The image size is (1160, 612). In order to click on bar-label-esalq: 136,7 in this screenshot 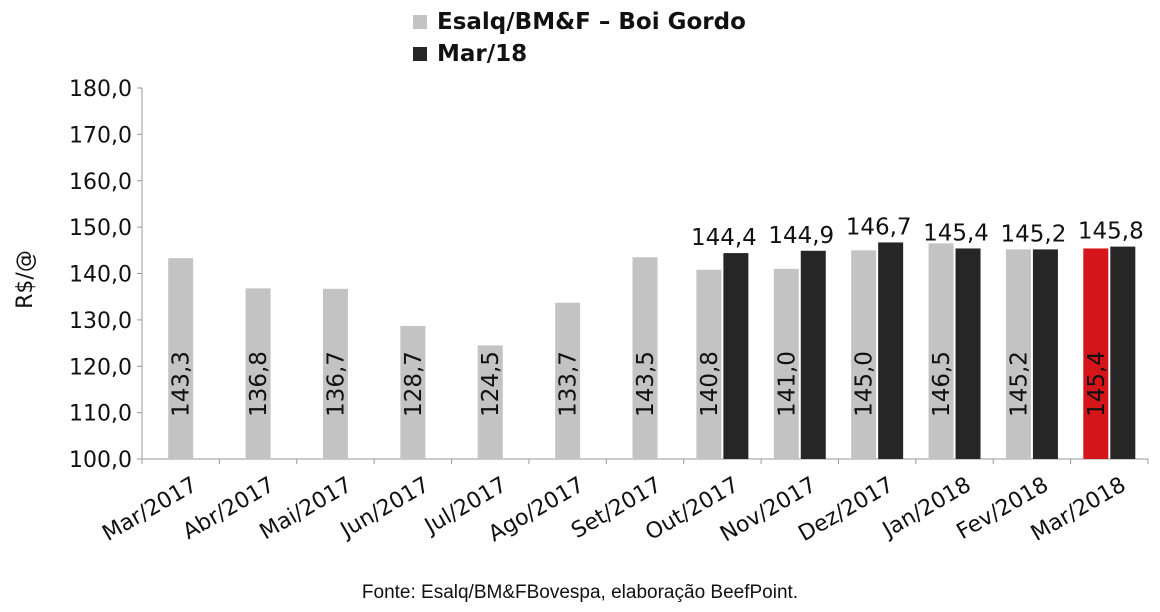, I will do `click(336, 384)`.